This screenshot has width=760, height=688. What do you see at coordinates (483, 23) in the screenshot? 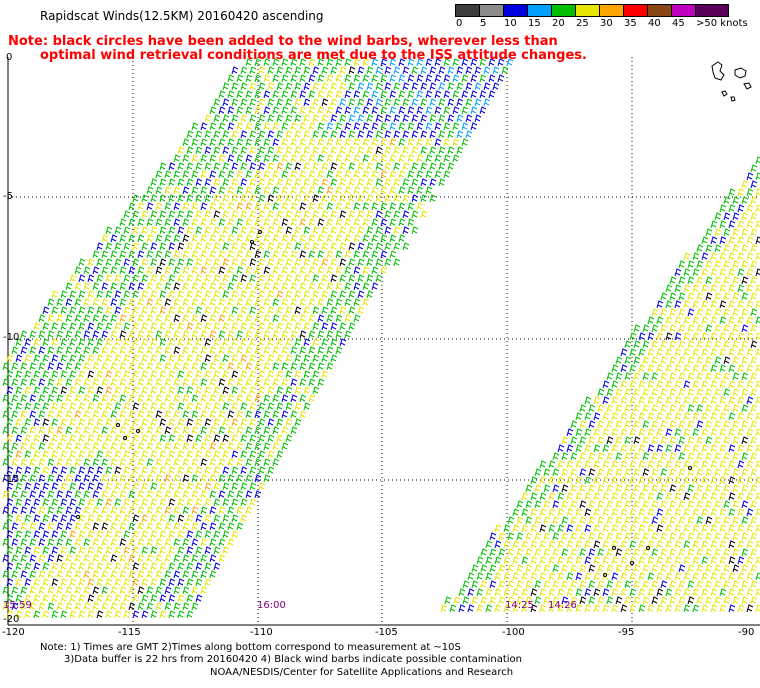
I see `legend-label: 5` at bounding box center [483, 23].